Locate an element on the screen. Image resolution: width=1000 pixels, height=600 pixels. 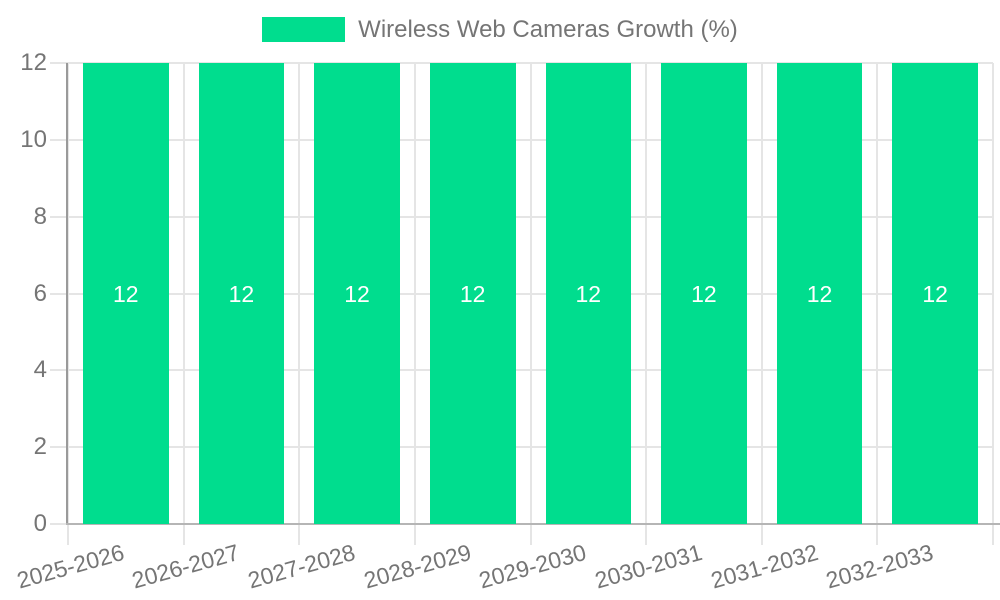
y-axis-tick-label: 6 is located at coordinates (40, 293).